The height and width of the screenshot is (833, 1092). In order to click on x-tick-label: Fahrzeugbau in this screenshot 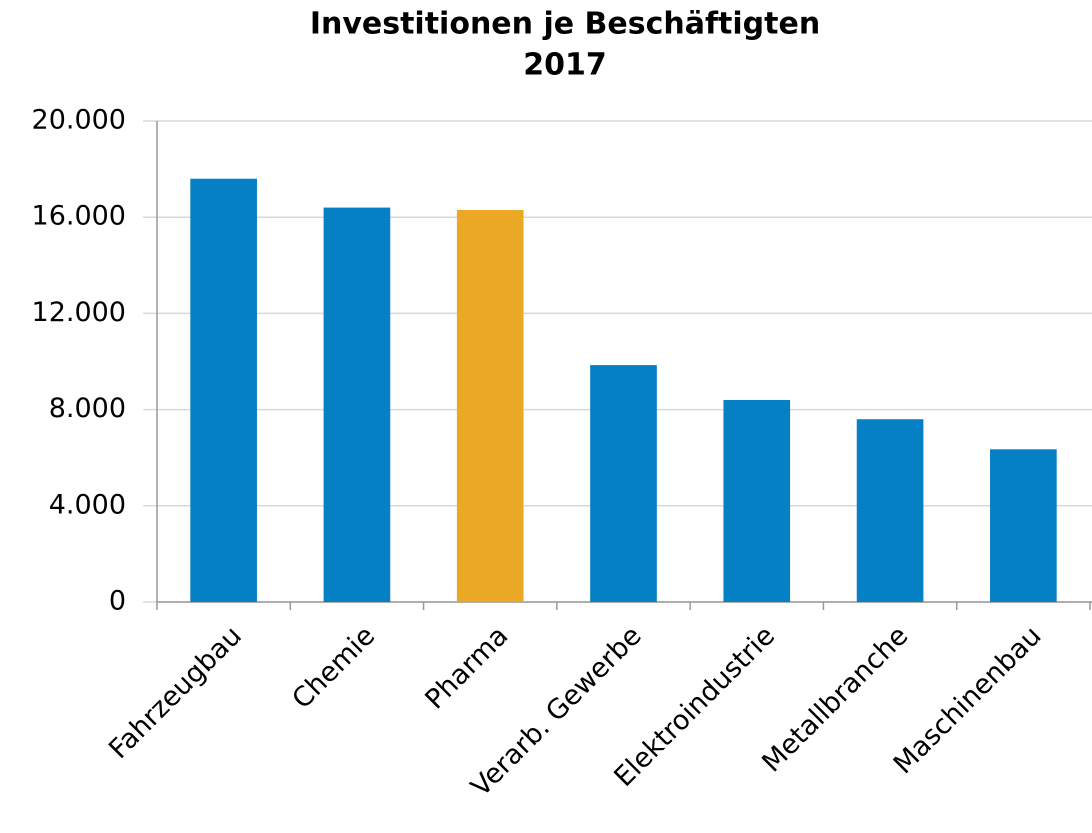, I will do `click(175, 692)`.